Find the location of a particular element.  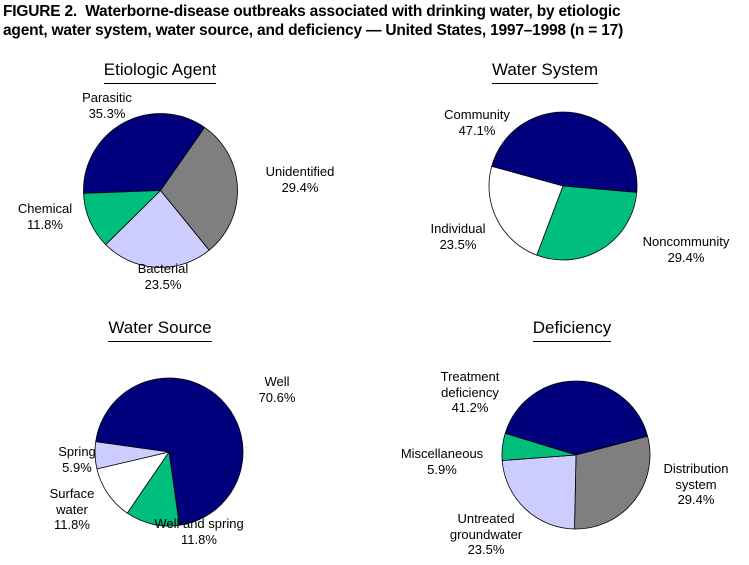

chart-title-text: Water Source is located at coordinates (160, 330).